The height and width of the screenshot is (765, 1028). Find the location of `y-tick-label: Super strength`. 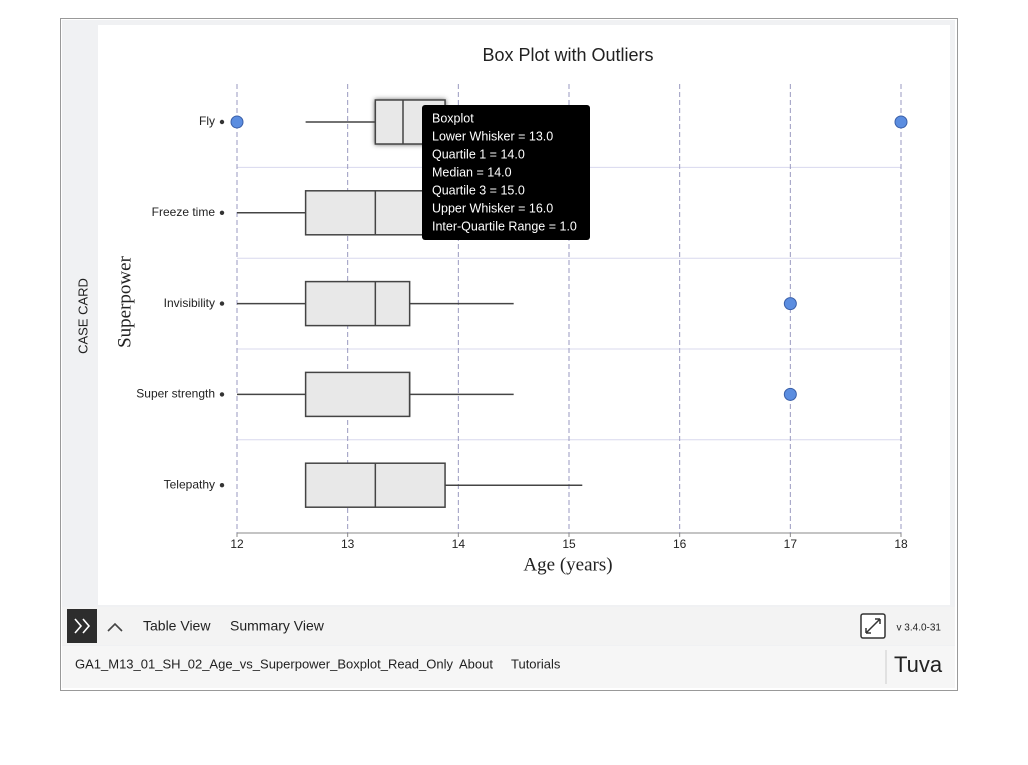

y-tick-label: Super strength is located at coordinates (175, 394).